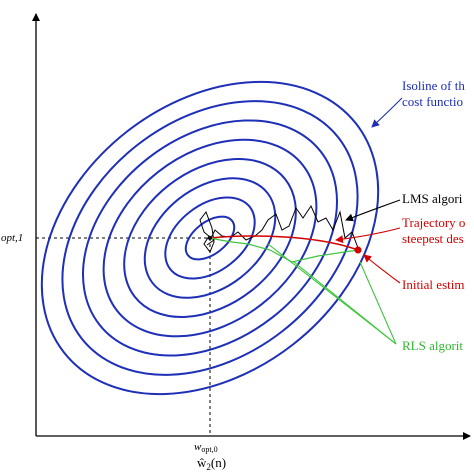 This screenshot has height=474, width=474. I want to click on x-axis-label-sub: 2, so click(208, 467).